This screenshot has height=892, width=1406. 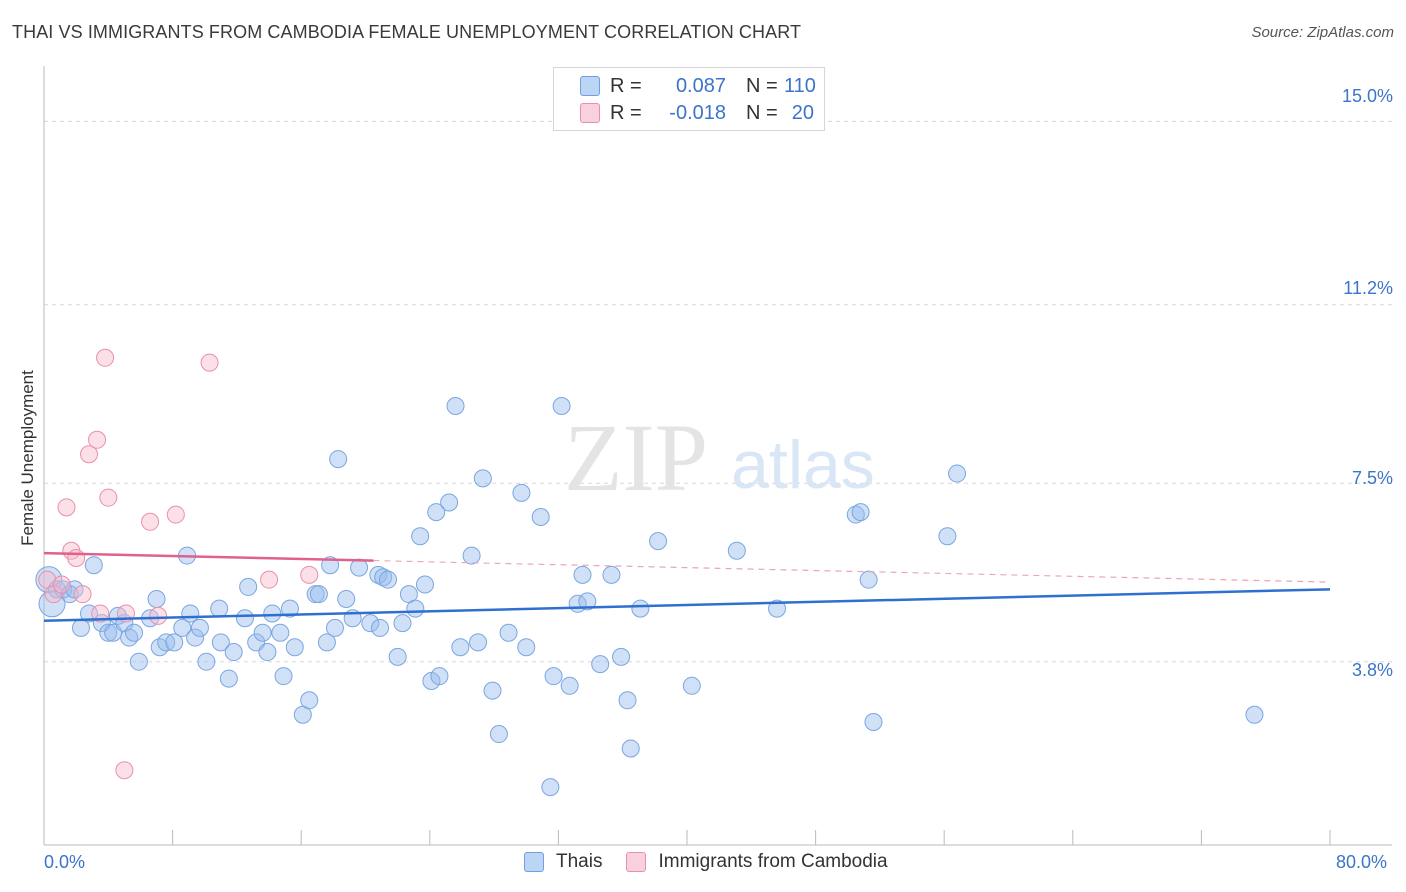 I want to click on n-value: 110, so click(x=800, y=85).